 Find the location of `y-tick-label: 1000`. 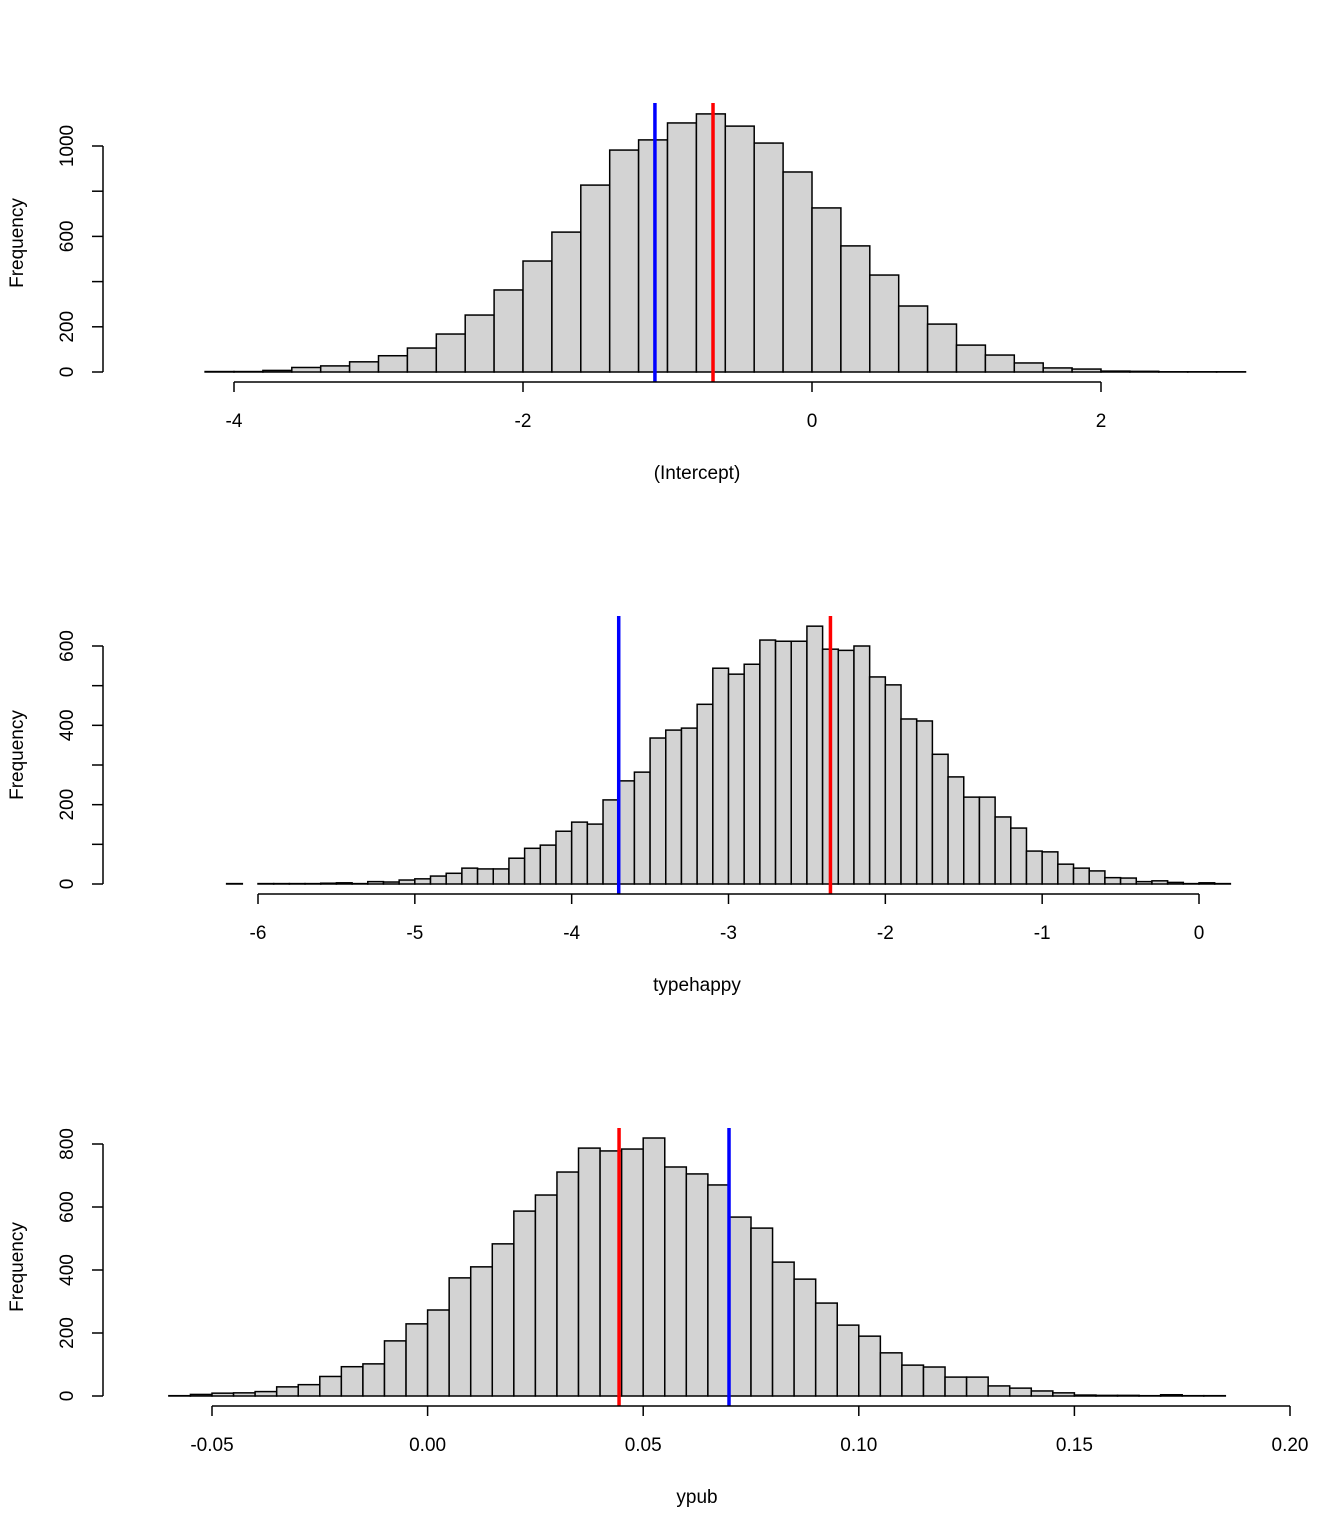

y-tick-label: 1000 is located at coordinates (67, 146).